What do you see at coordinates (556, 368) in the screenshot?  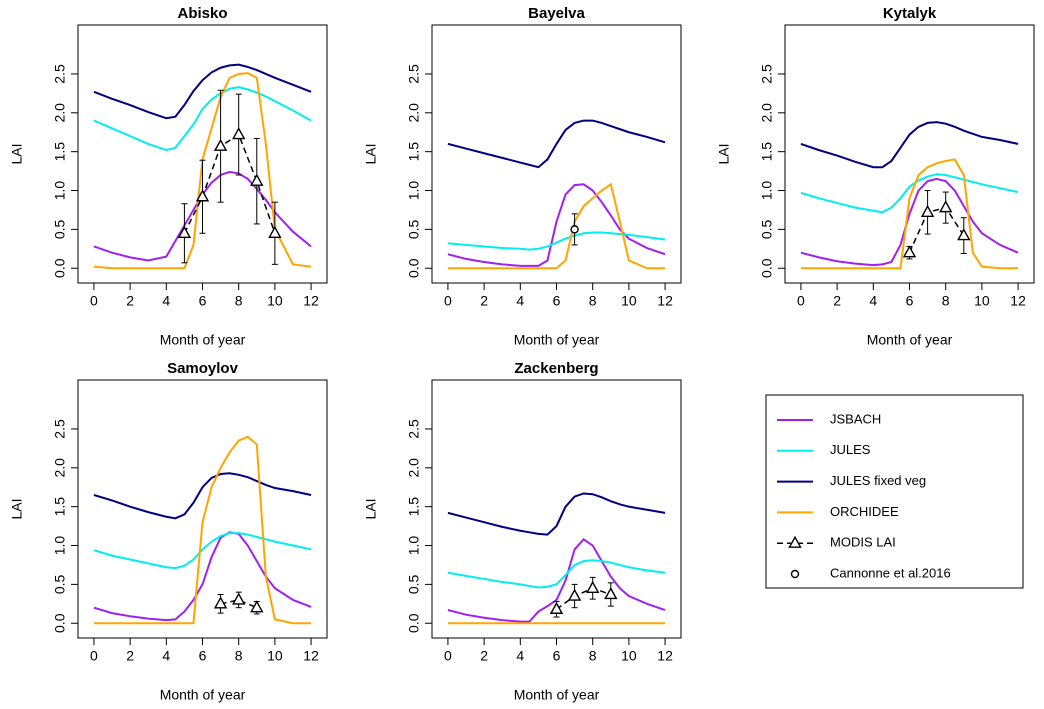 I see `panel-title: Zackenberg` at bounding box center [556, 368].